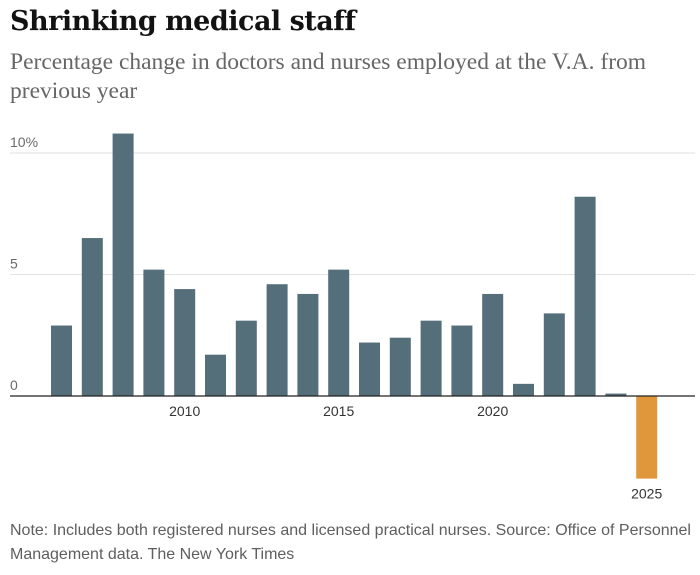  What do you see at coordinates (246, 358) in the screenshot?
I see `bar-2012` at bounding box center [246, 358].